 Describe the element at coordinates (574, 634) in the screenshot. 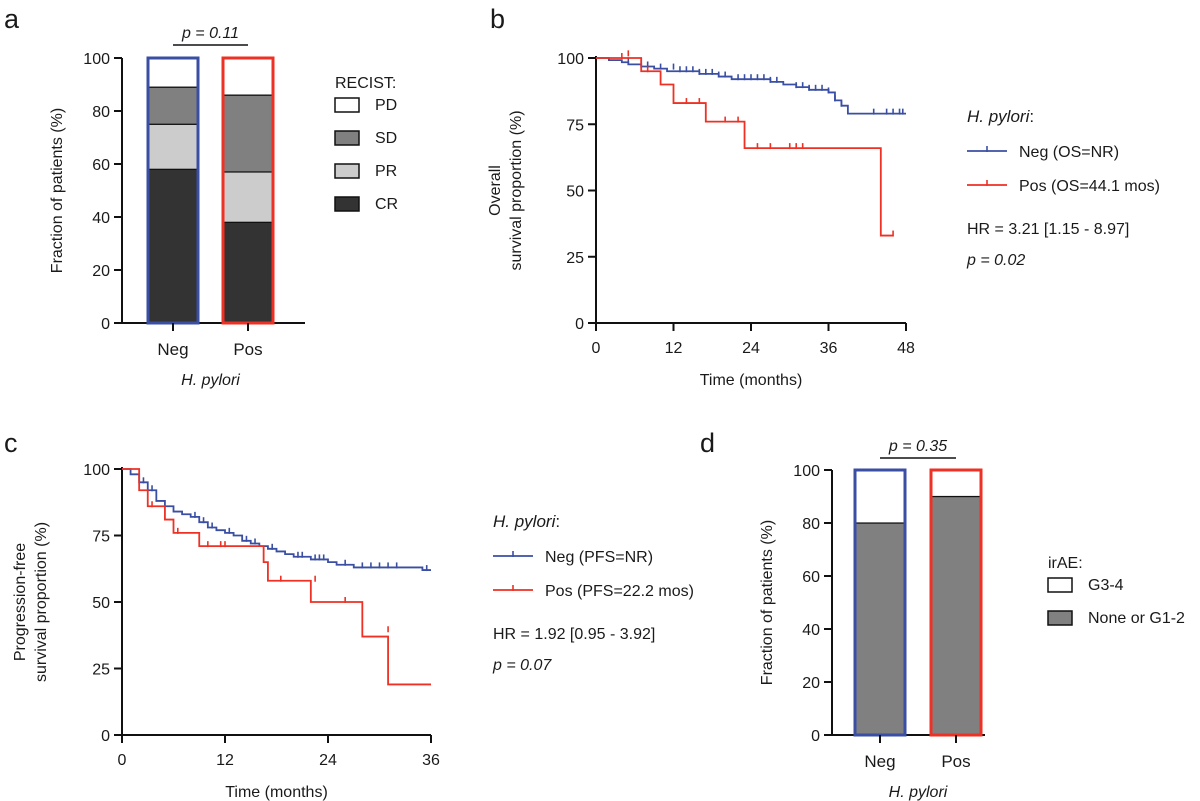

I see `hazard-ratio: HR = 1.92 [0.95 - 3.92]` at that location.